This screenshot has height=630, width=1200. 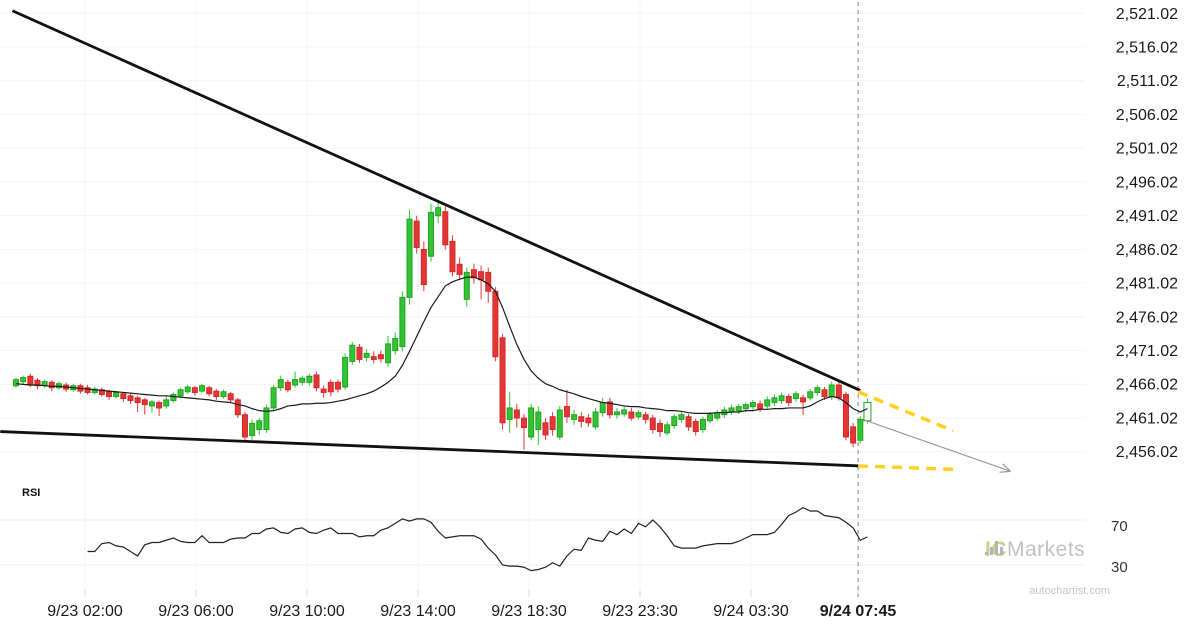 What do you see at coordinates (1147, 317) in the screenshot?
I see `price-axis-label: 2,476.02` at bounding box center [1147, 317].